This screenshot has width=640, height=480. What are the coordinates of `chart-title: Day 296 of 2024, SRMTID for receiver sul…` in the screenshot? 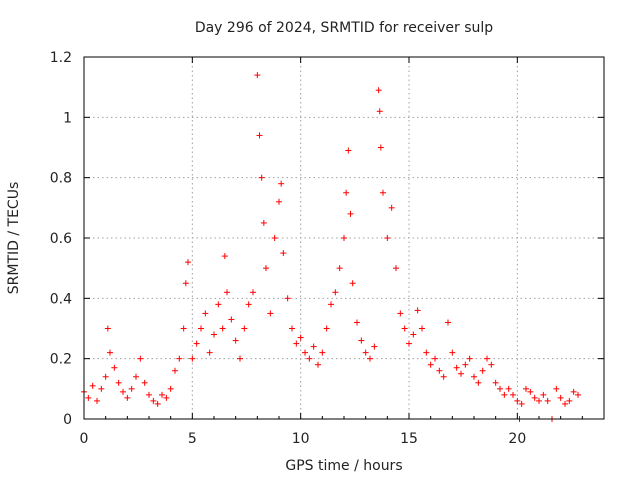 It's located at (344, 28).